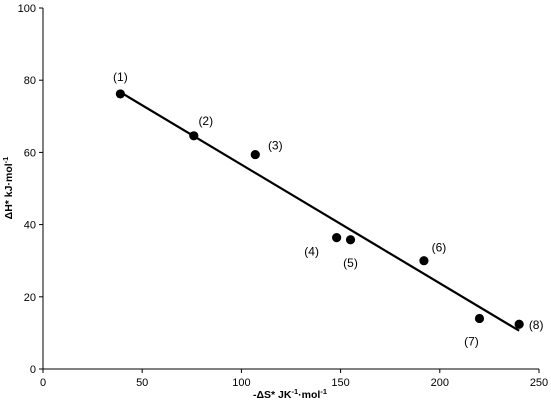 Image resolution: width=551 pixels, height=409 pixels. Describe the element at coordinates (33, 370) in the screenshot. I see `y-tick-label: 0` at that location.